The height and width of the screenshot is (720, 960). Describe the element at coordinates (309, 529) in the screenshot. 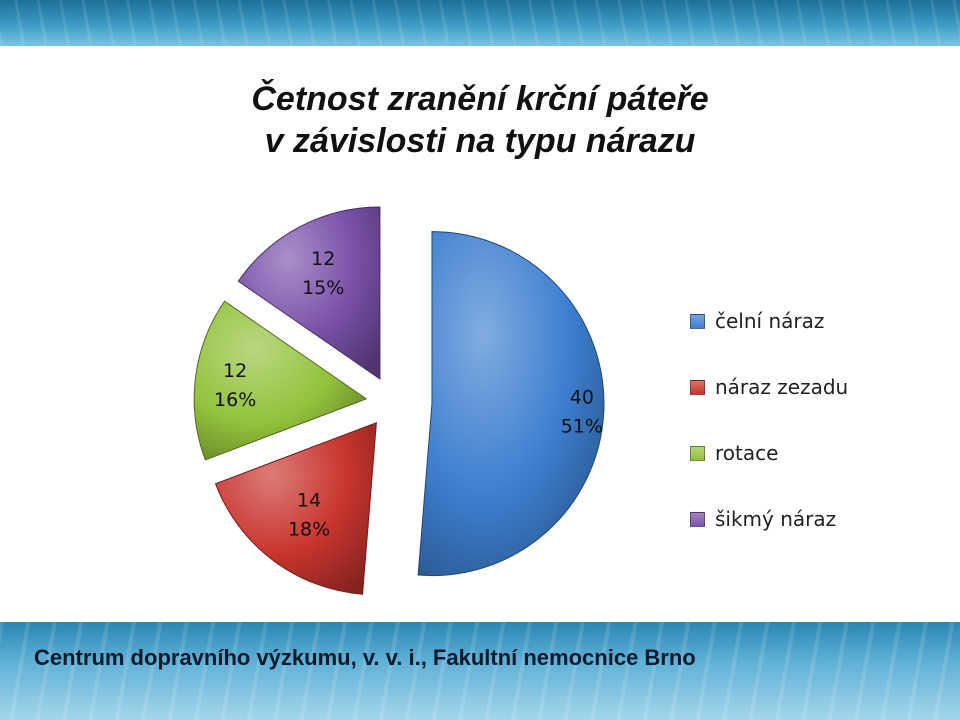

I see `data-label-percent: 18%` at that location.